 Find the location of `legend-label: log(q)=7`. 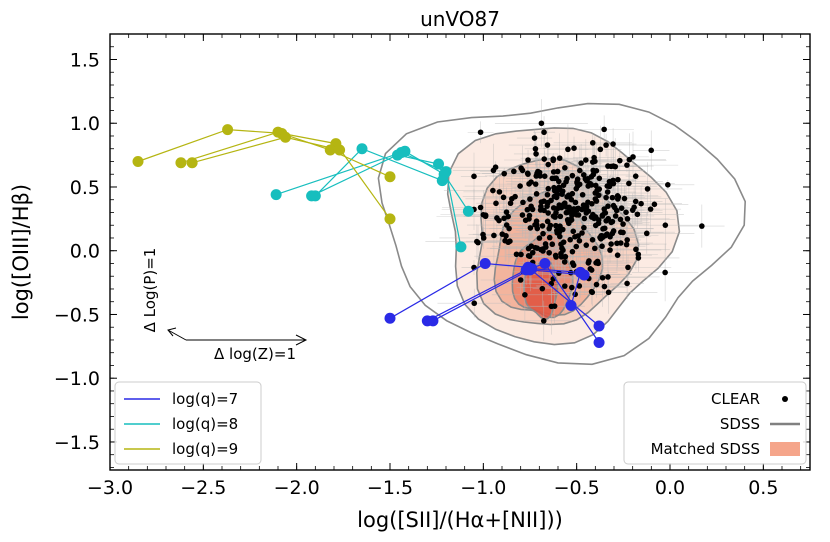

legend-label: log(q)=7 is located at coordinates (205, 399).